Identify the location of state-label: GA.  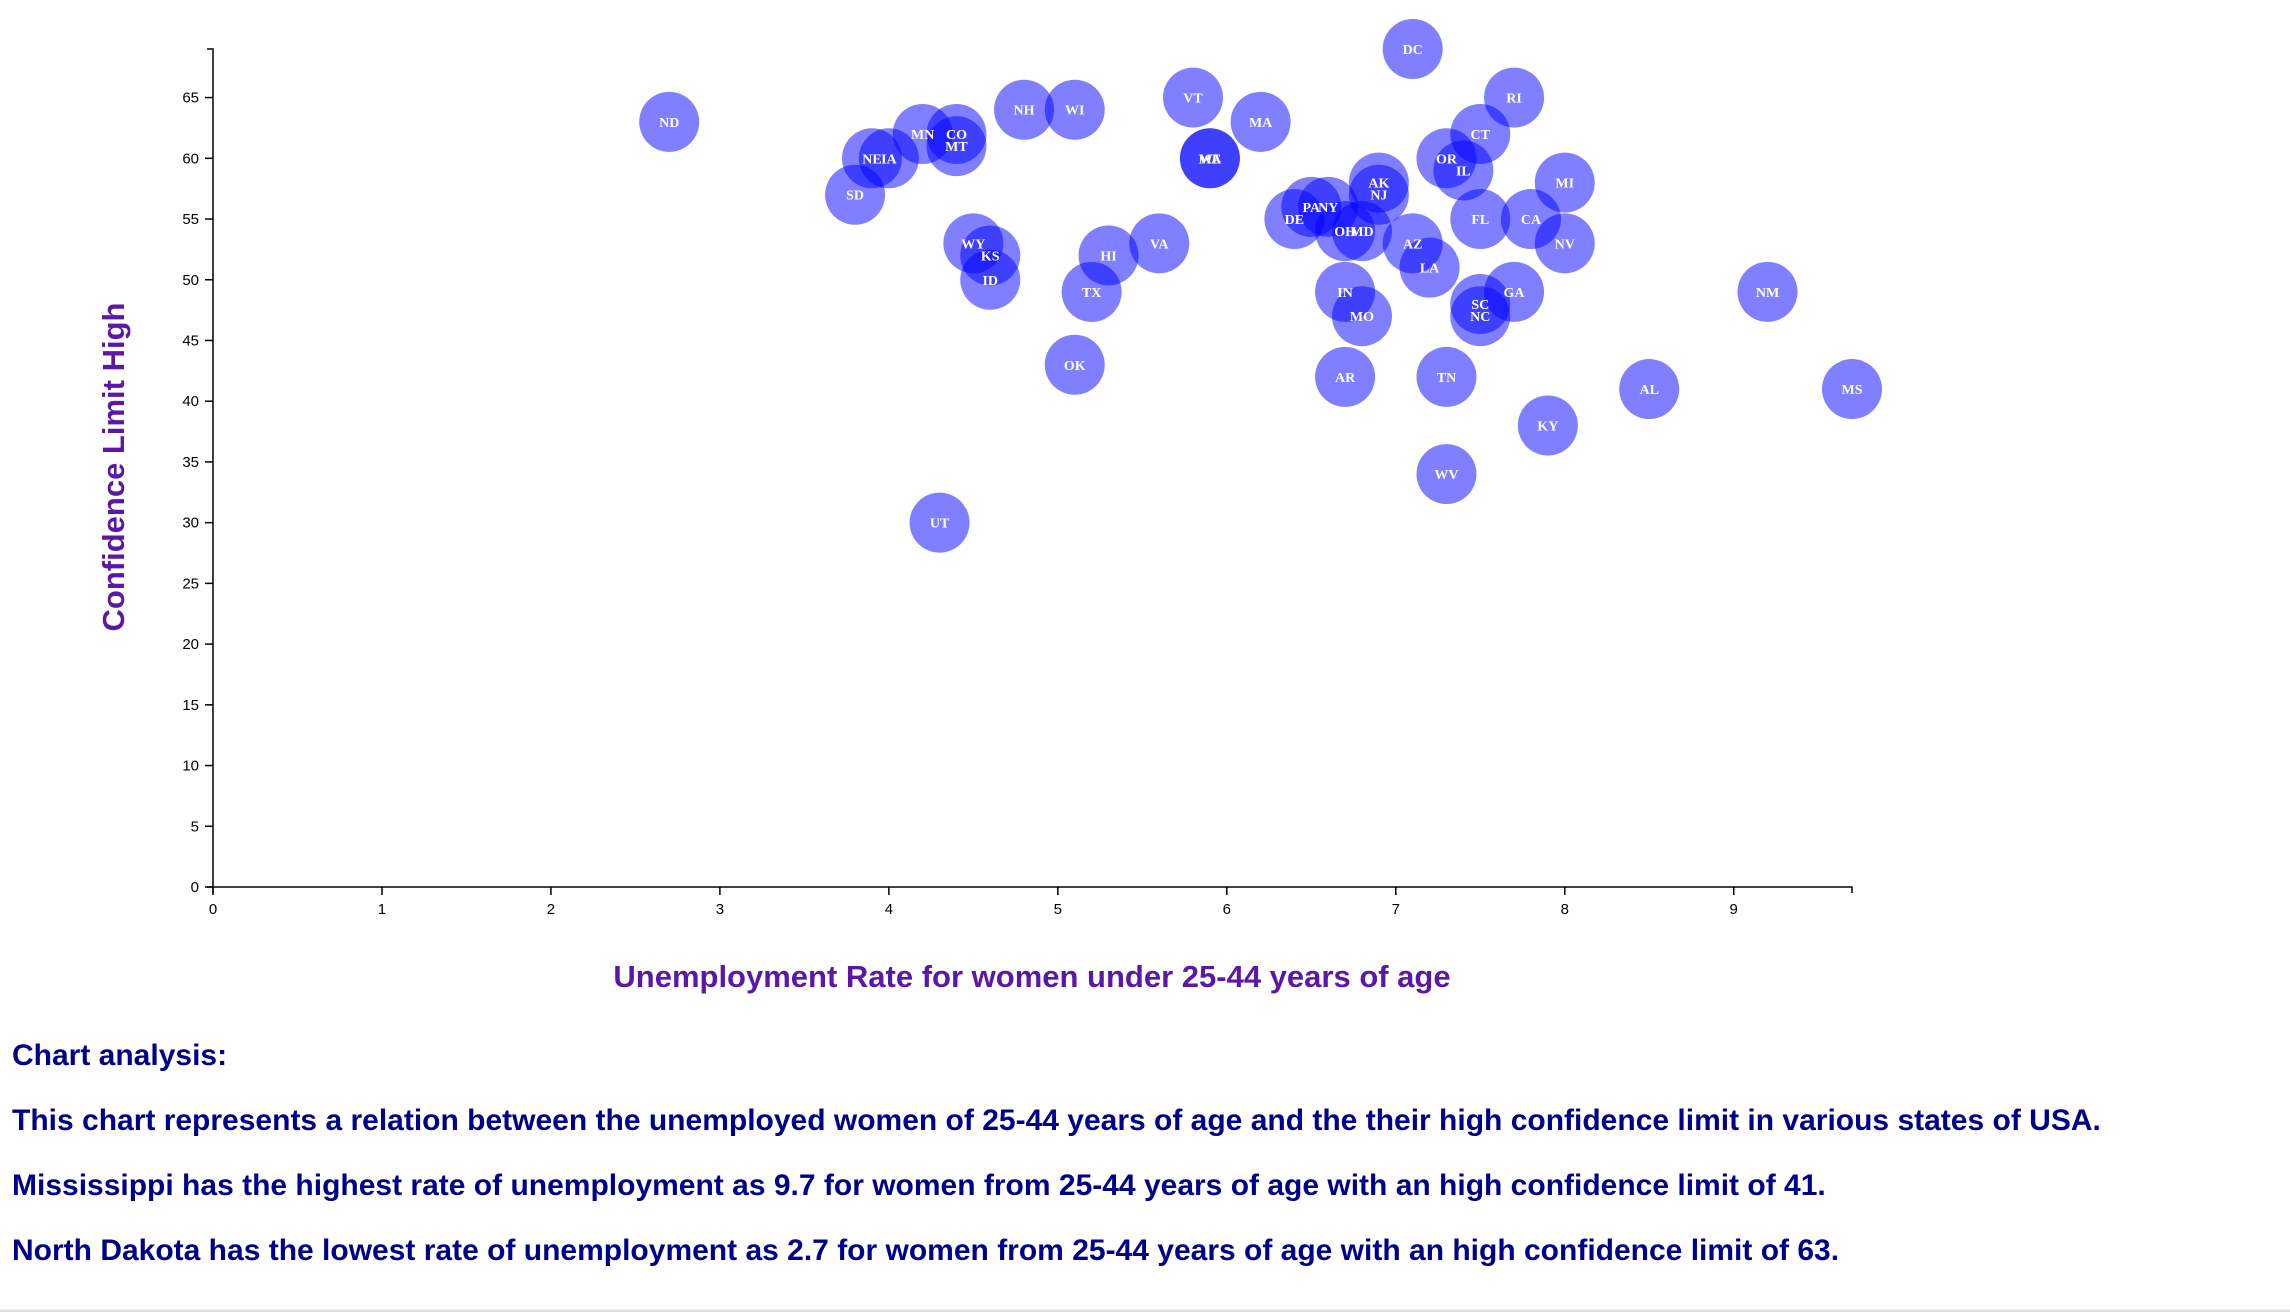
(1515, 293).